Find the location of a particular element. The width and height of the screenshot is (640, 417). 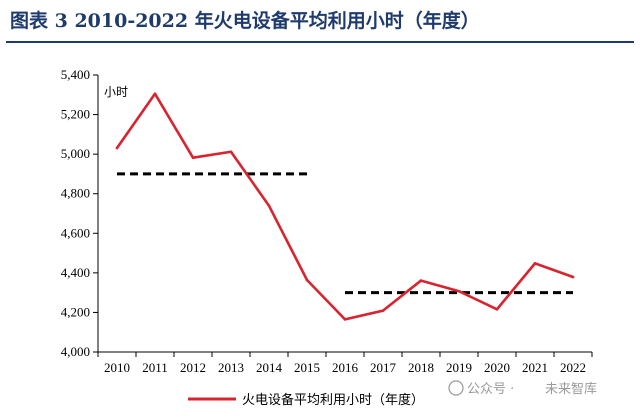

chart-title: 图表 3 2010-2022 年火电设备平均利用小时（年度） is located at coordinates (245, 21).